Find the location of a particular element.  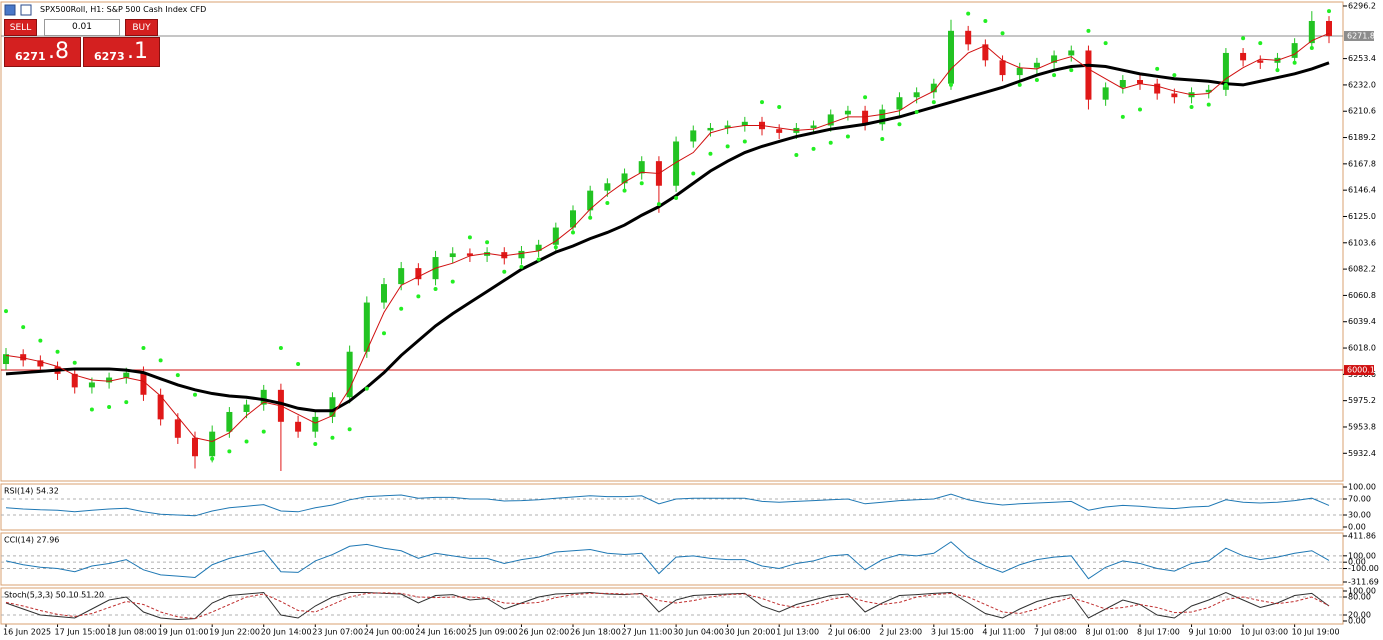

indicator-line is located at coordinates (667, 606).